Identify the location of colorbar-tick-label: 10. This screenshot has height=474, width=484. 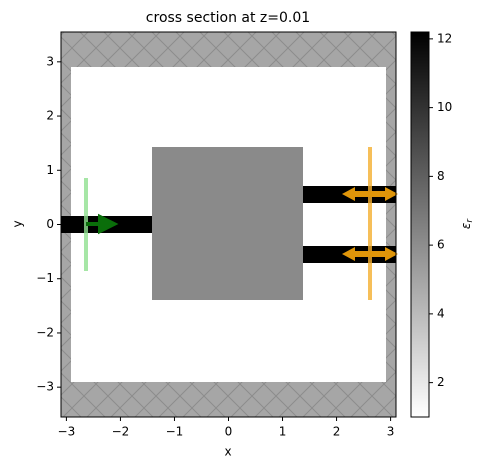
(444, 107).